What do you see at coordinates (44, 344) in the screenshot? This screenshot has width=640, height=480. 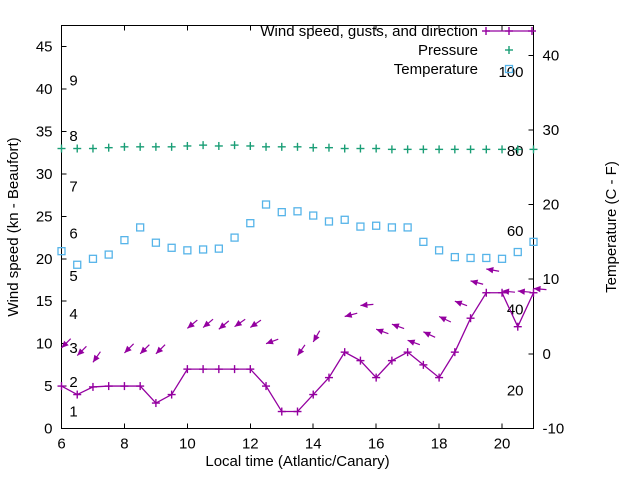 I see `y-tick-label: 10` at bounding box center [44, 344].